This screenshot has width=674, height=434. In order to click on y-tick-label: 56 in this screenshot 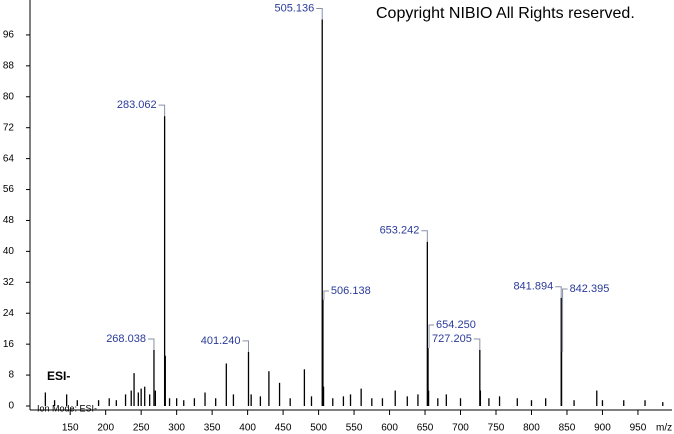, I will do `click(9, 189)`.